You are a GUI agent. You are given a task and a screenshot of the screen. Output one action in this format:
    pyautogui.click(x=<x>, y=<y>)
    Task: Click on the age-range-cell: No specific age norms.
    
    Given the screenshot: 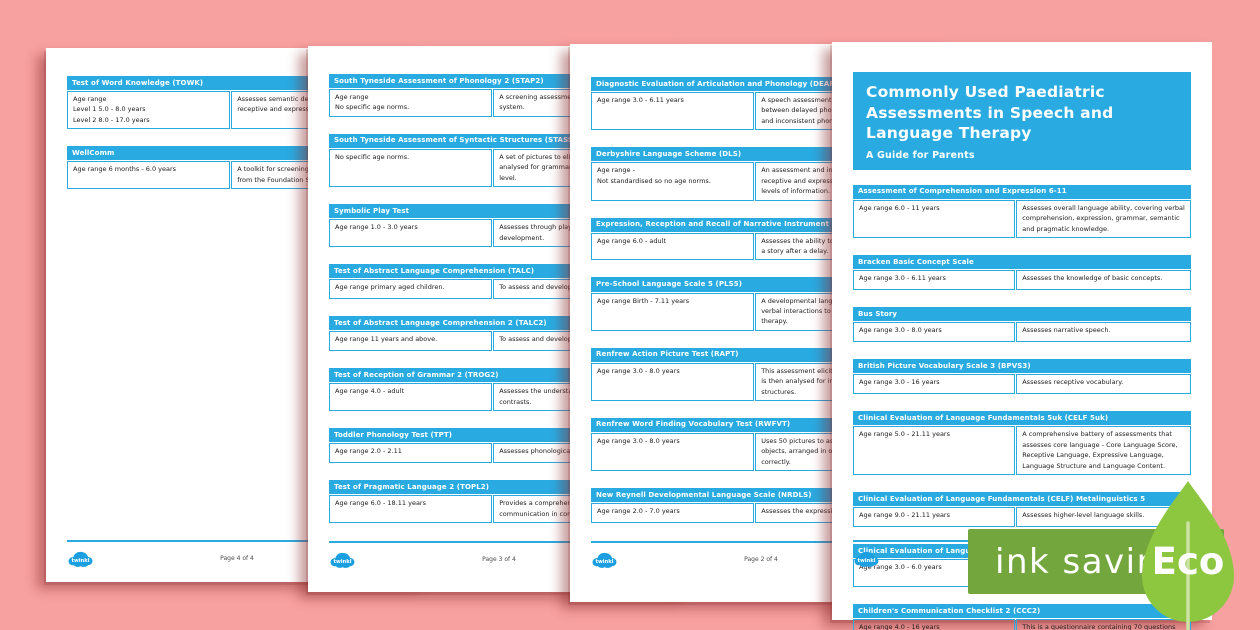 What is the action you would take?
    pyautogui.click(x=411, y=168)
    